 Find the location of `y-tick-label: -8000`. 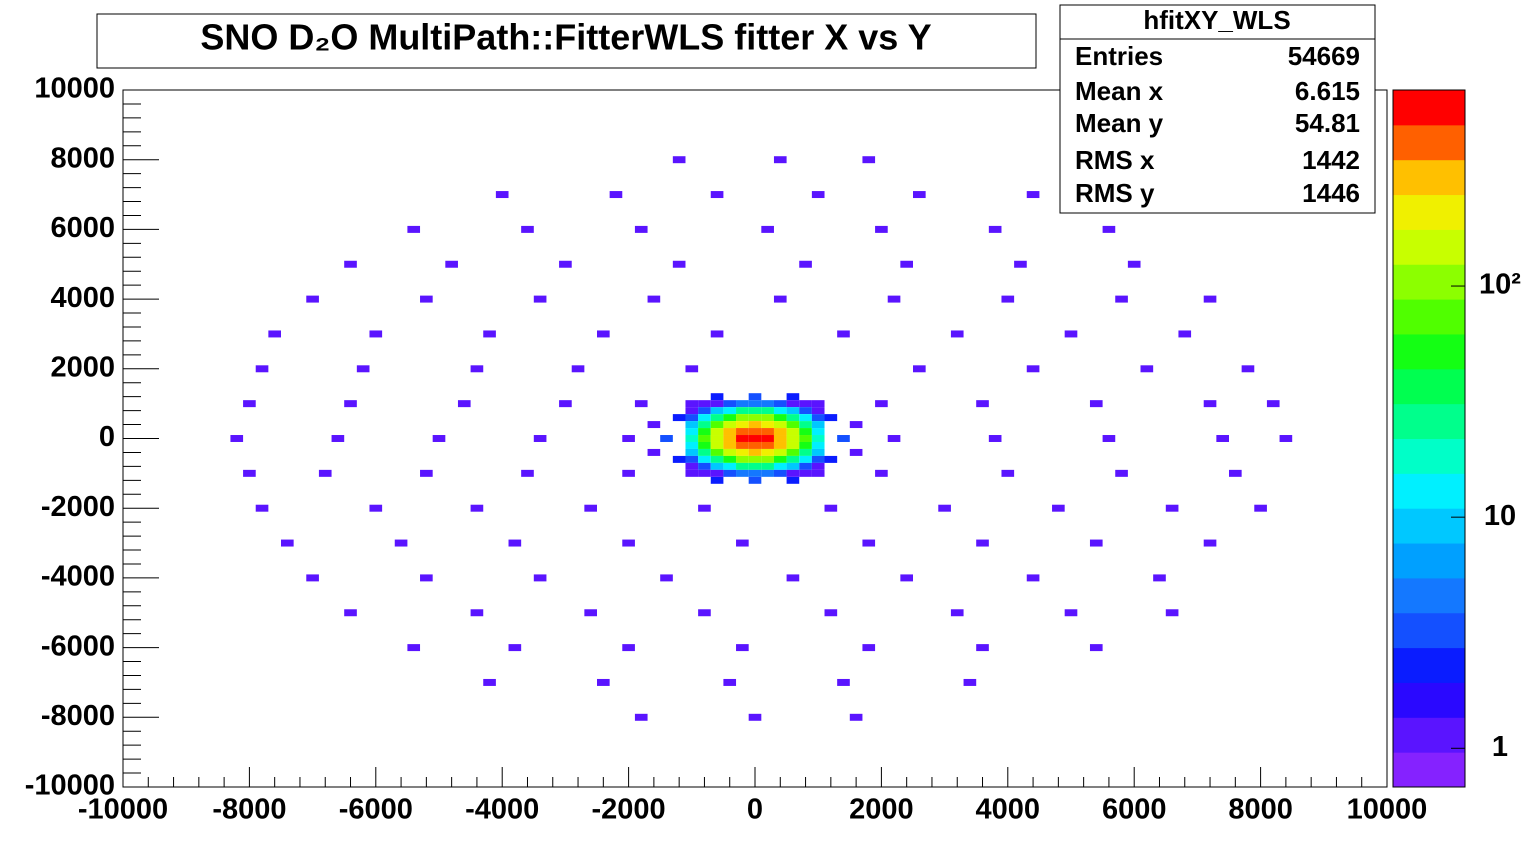

y-tick-label: -8000 is located at coordinates (78, 716).